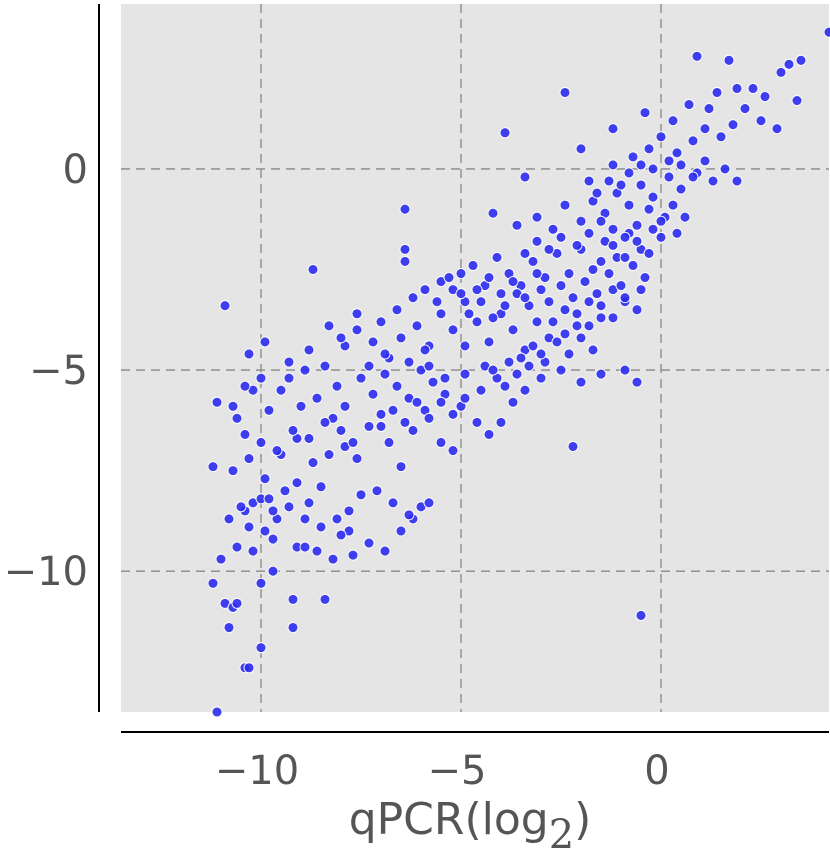  Describe the element at coordinates (442, 771) in the screenshot. I see `x-tick-labels: −10 −5 0` at that location.